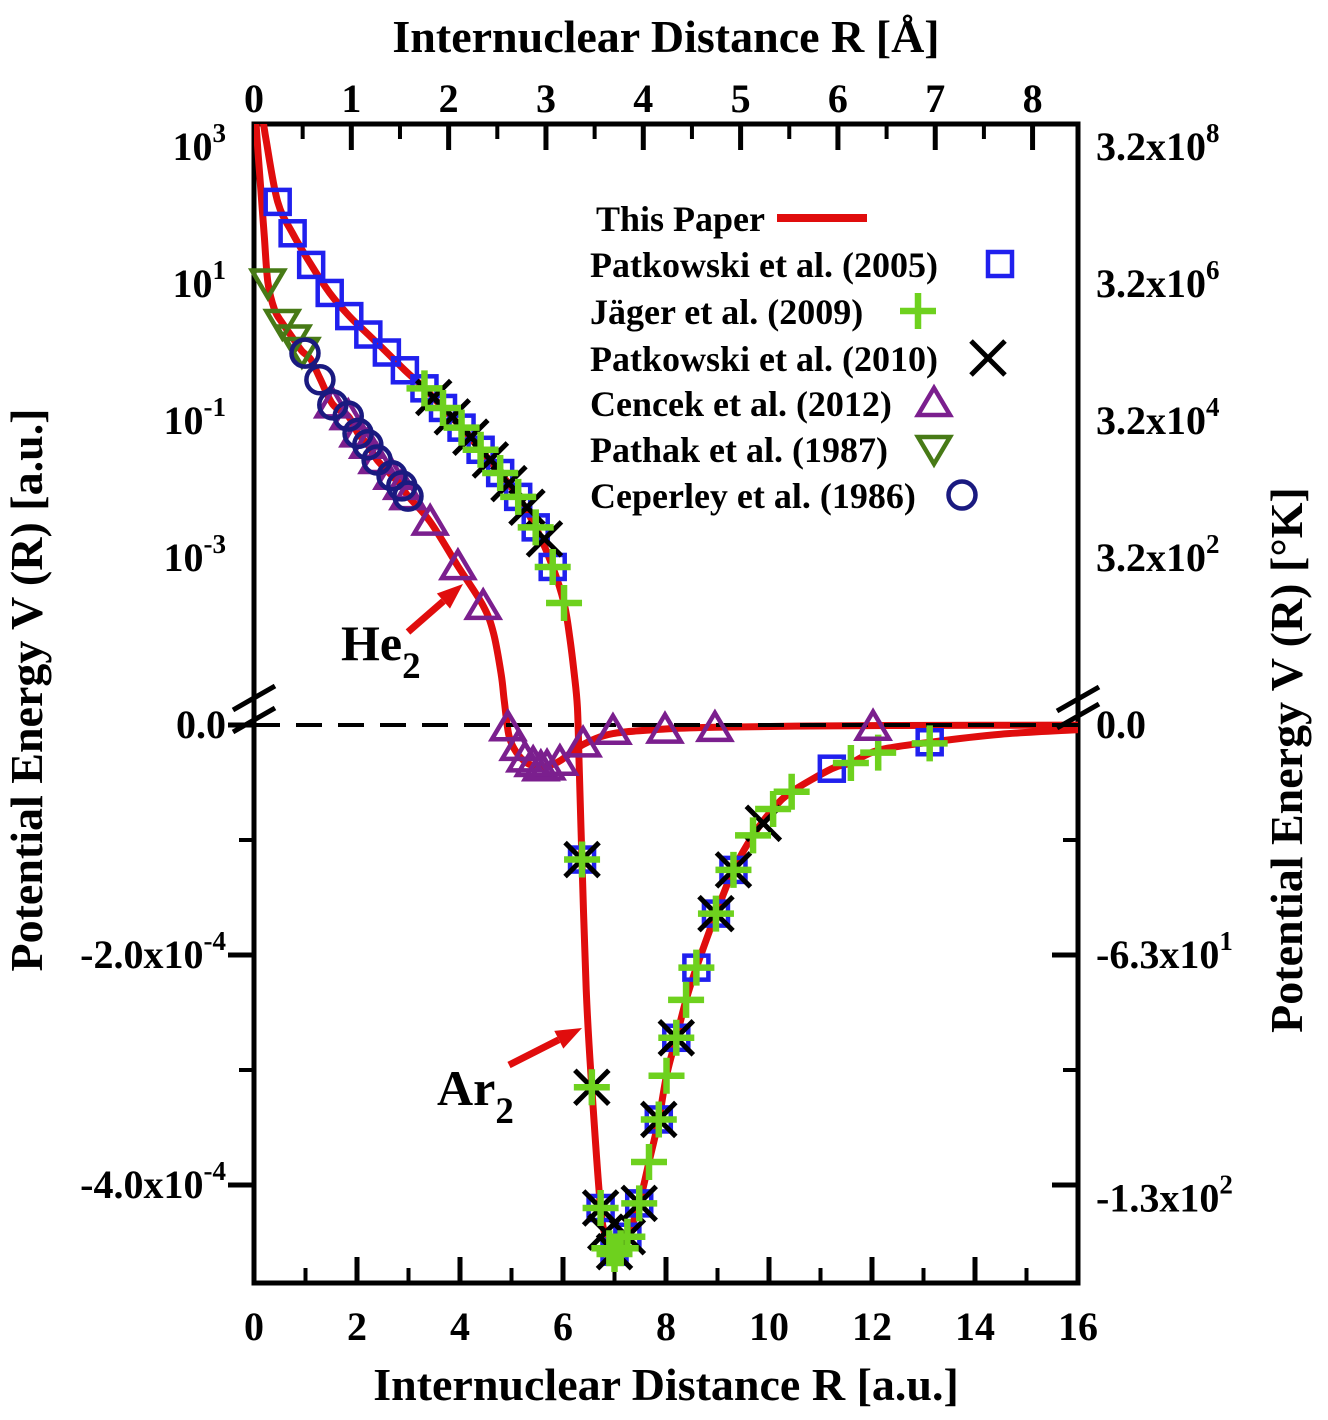  Describe the element at coordinates (254, 98) in the screenshot. I see `top-tick-label: 0` at that location.